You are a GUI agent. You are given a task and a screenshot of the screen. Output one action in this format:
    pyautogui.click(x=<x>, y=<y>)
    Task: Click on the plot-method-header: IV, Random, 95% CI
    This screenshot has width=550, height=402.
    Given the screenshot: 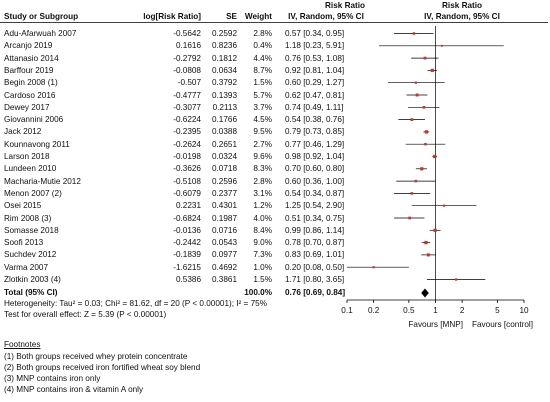 What is the action you would take?
    pyautogui.click(x=462, y=16)
    